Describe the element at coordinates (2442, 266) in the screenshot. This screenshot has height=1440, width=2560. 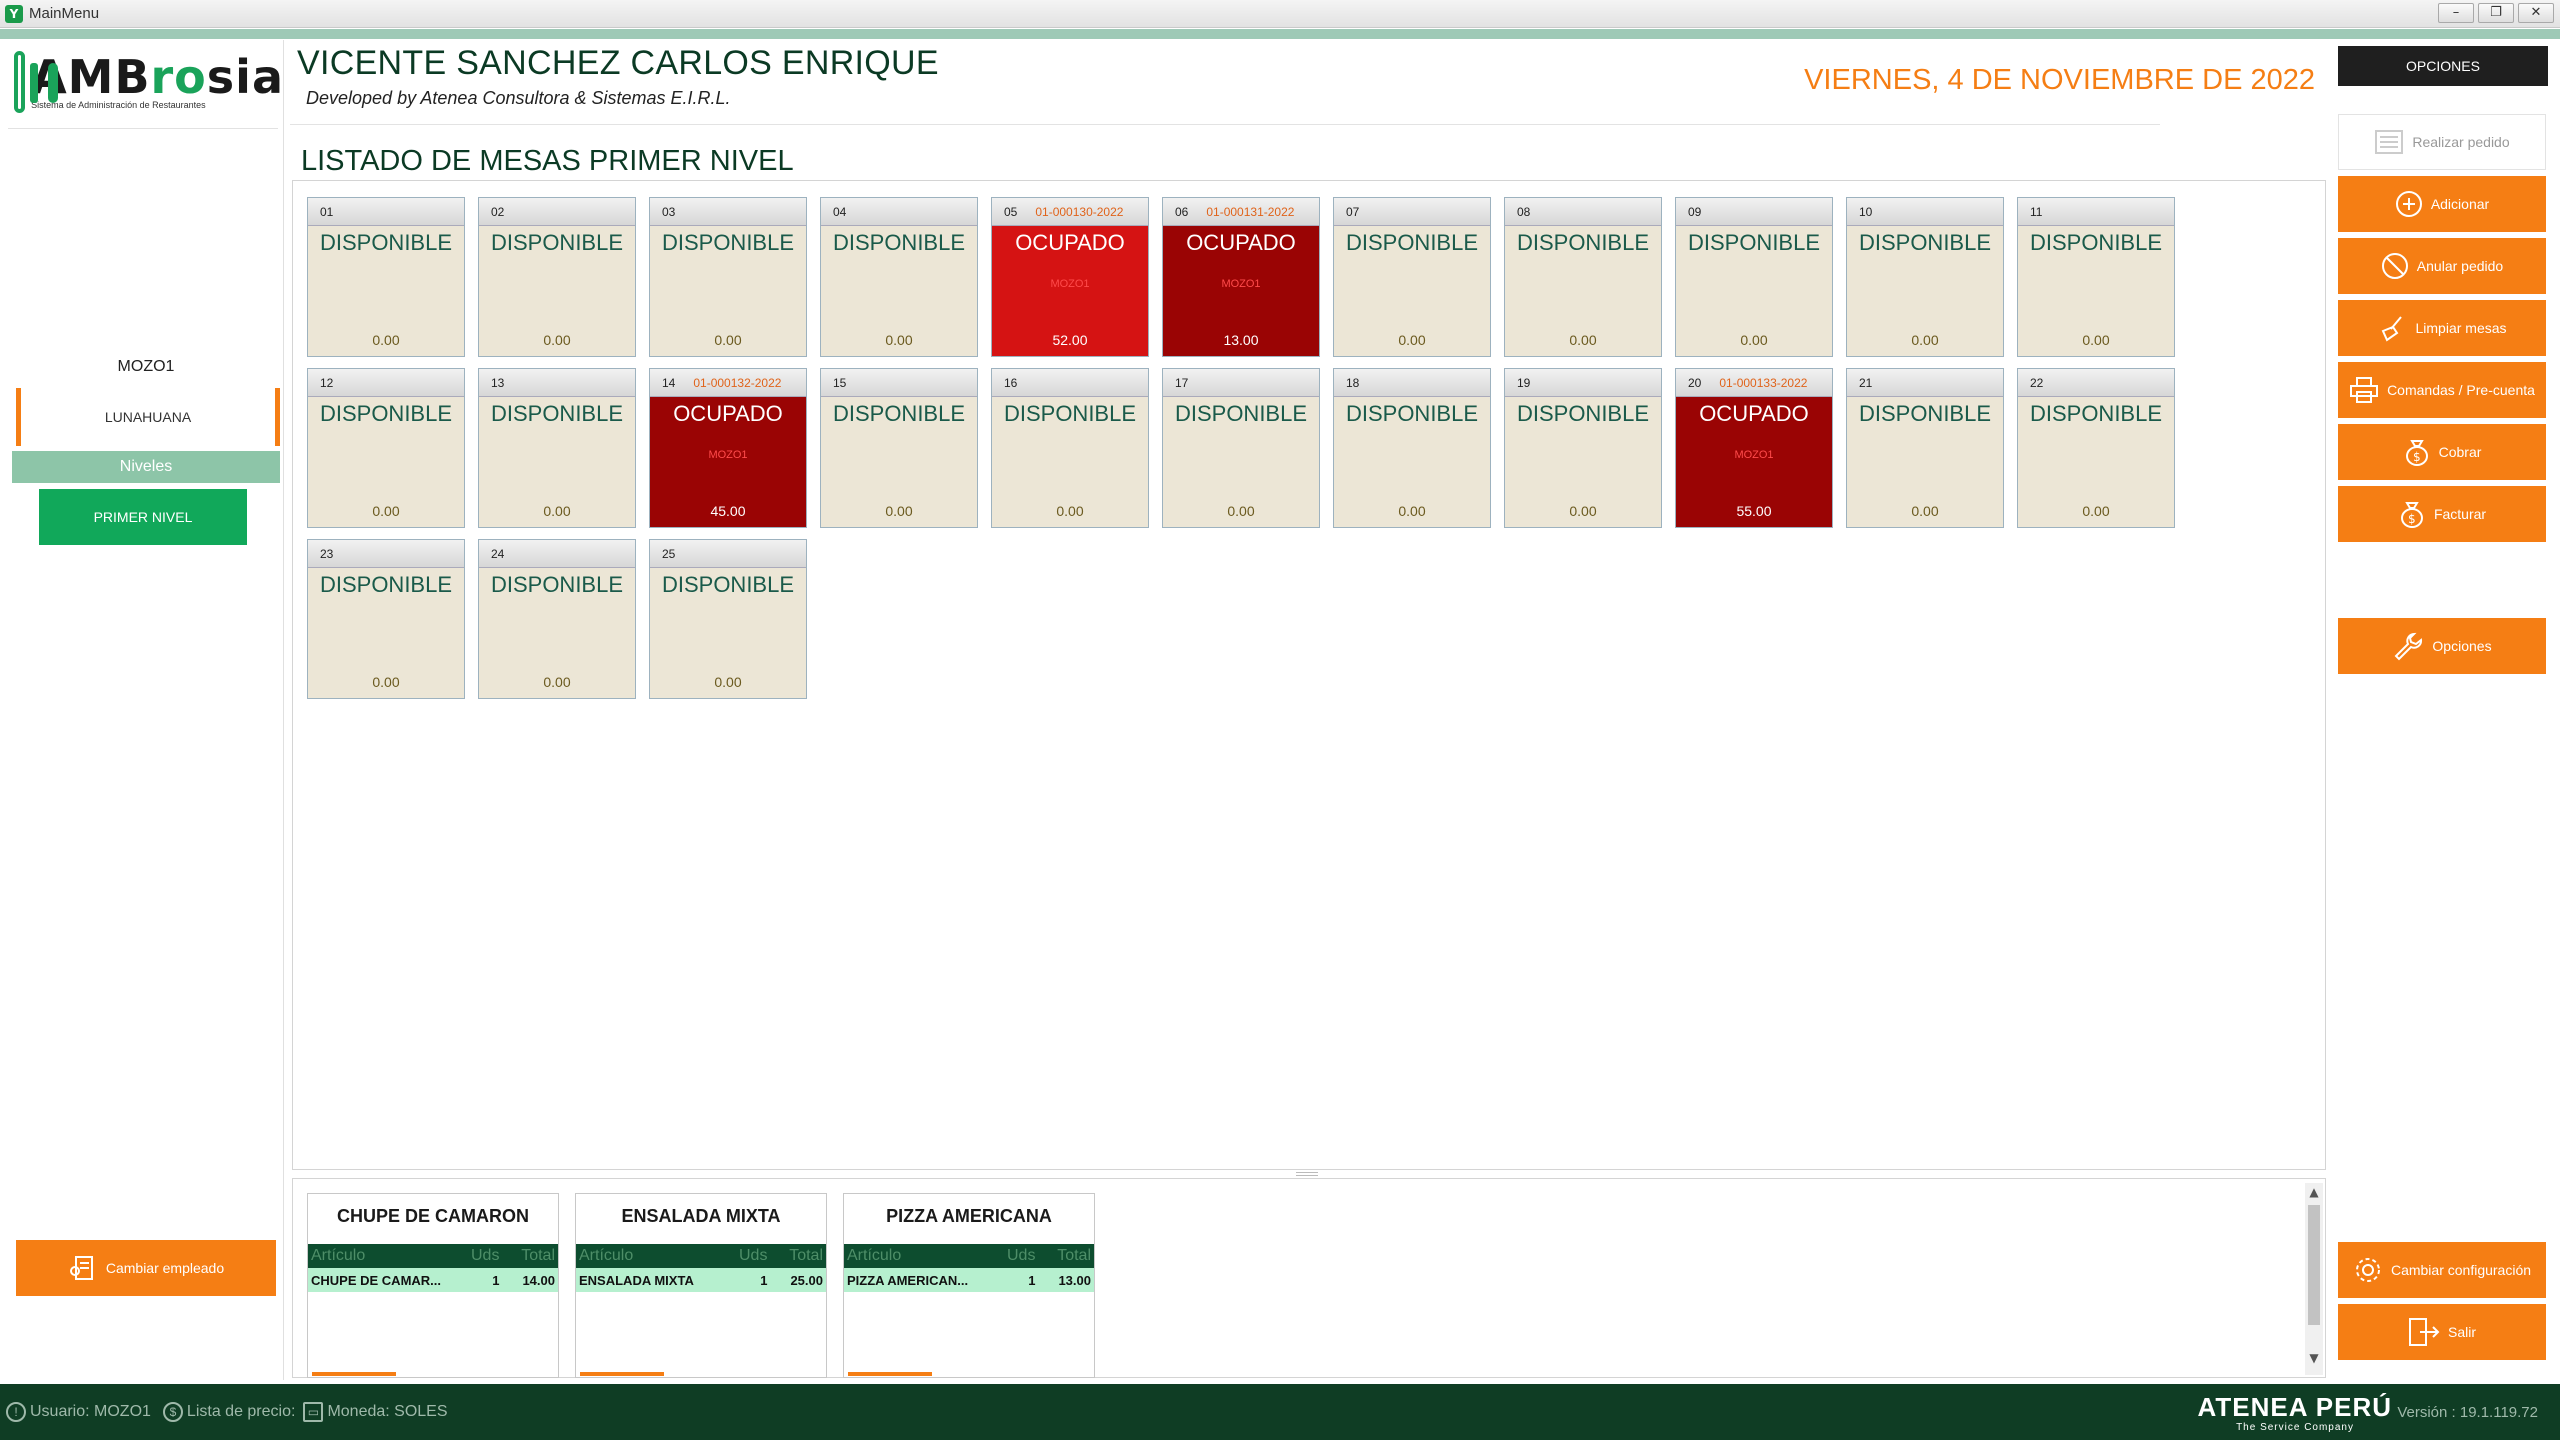
I see `cancel-order-button: Anular pedido` at that location.